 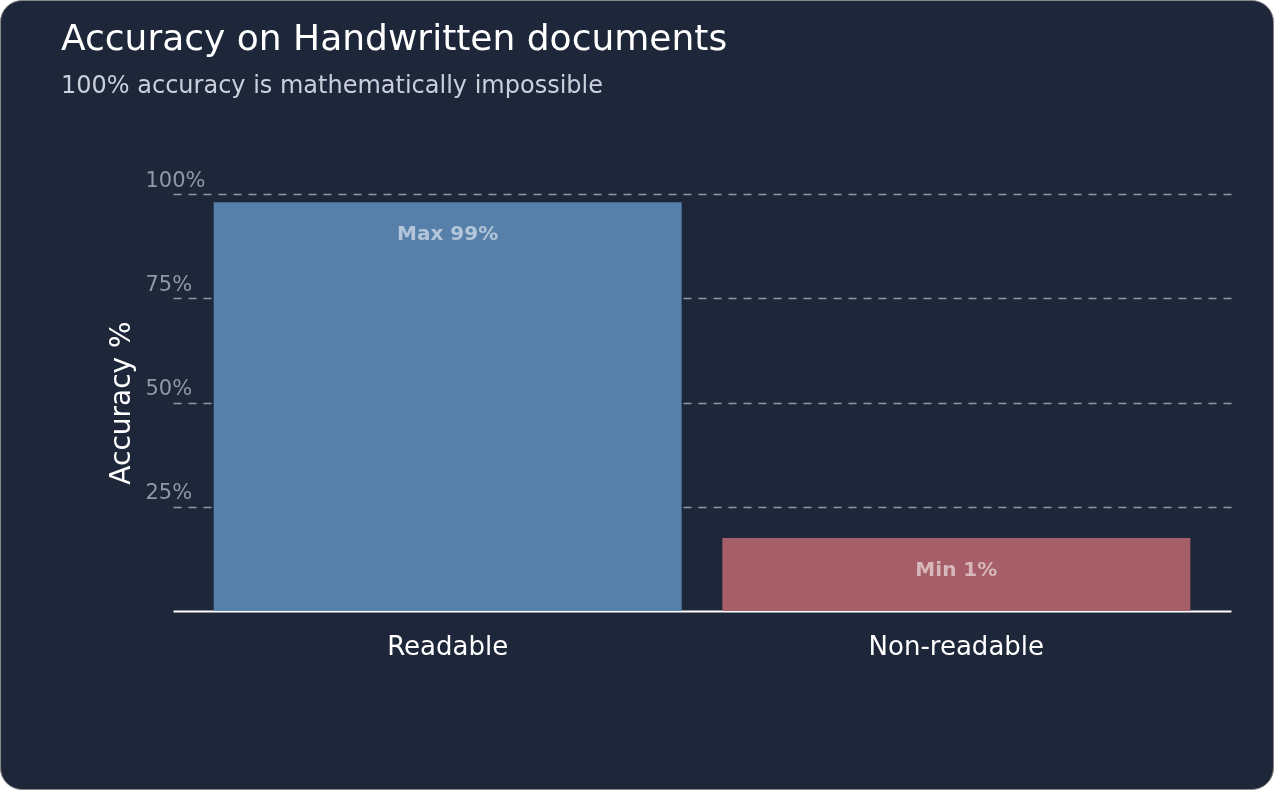 I want to click on annotation: Min 1%, so click(x=956, y=569).